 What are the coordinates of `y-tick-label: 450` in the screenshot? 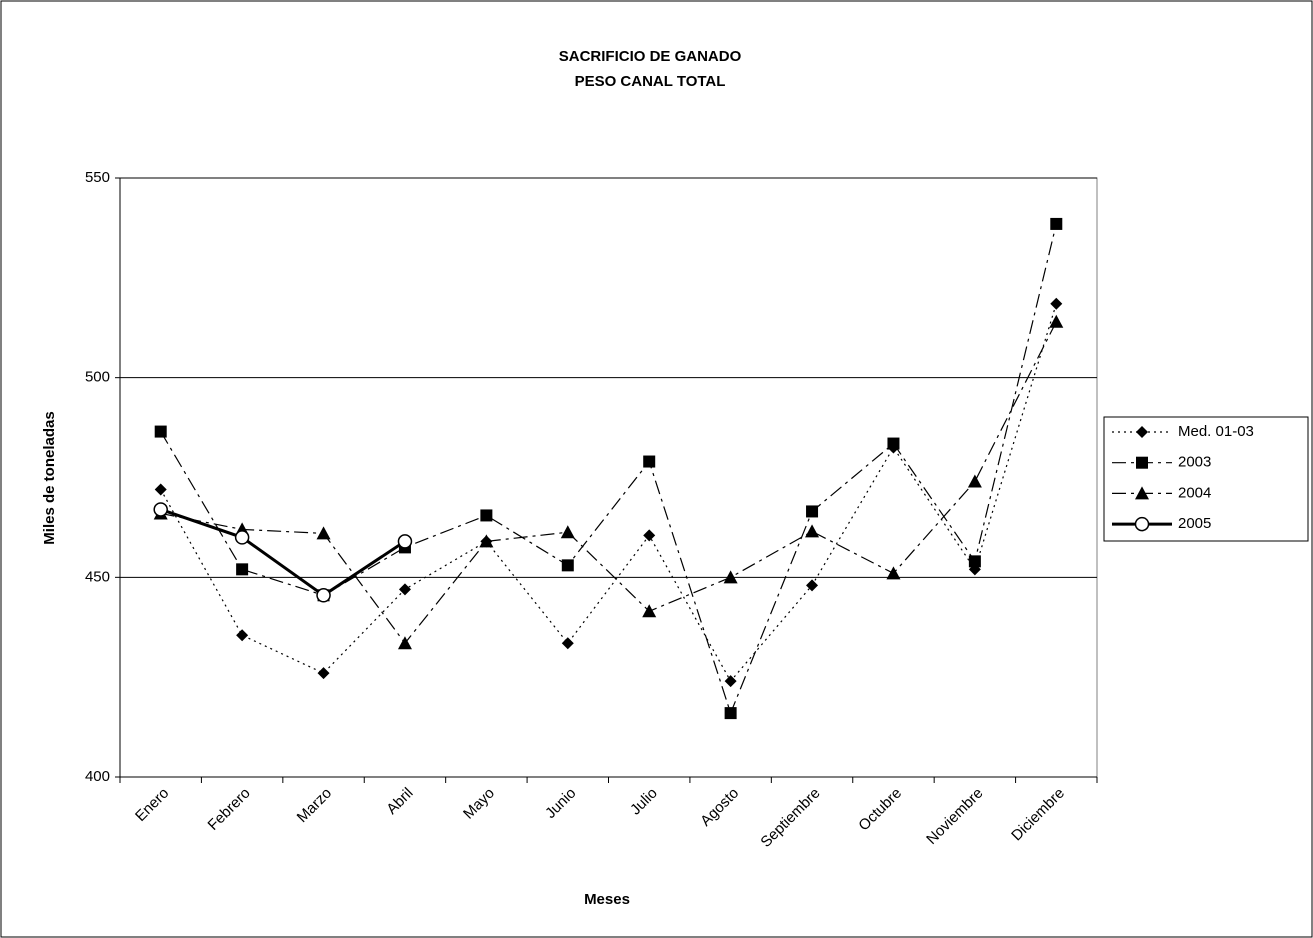 It's located at (97, 576).